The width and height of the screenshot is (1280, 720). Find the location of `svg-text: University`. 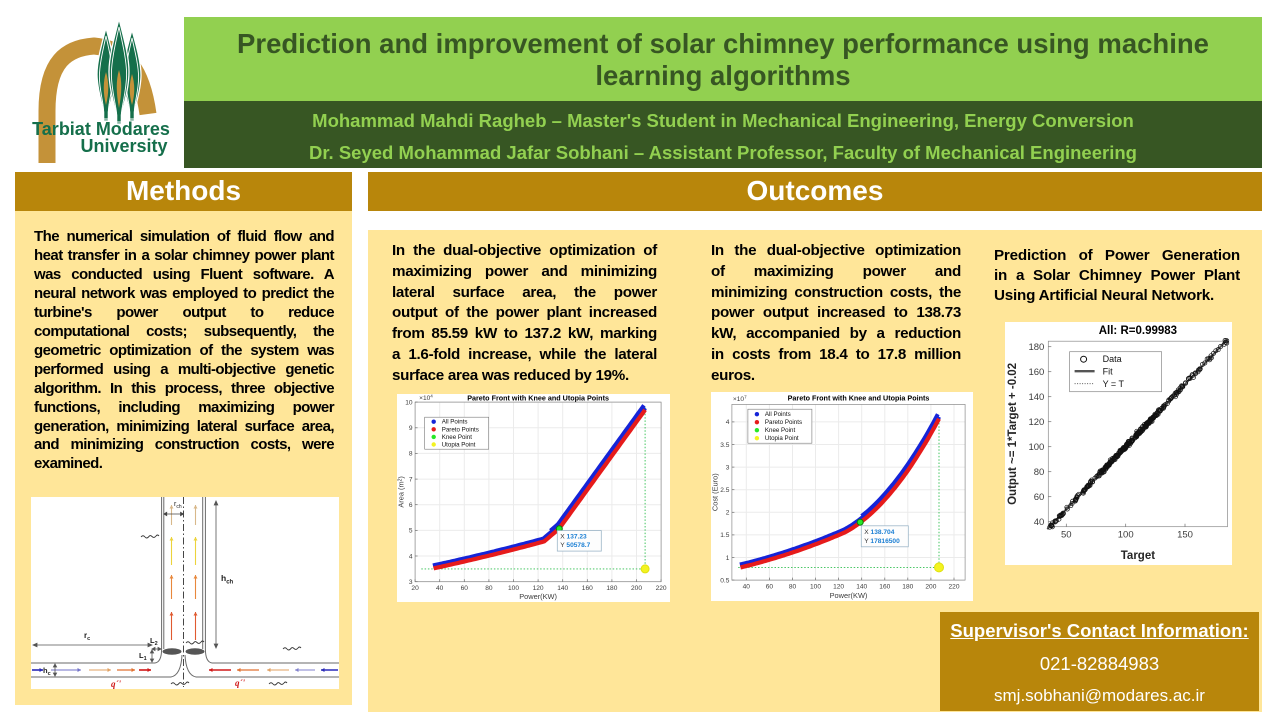

svg-text: University is located at coordinates (123, 146).